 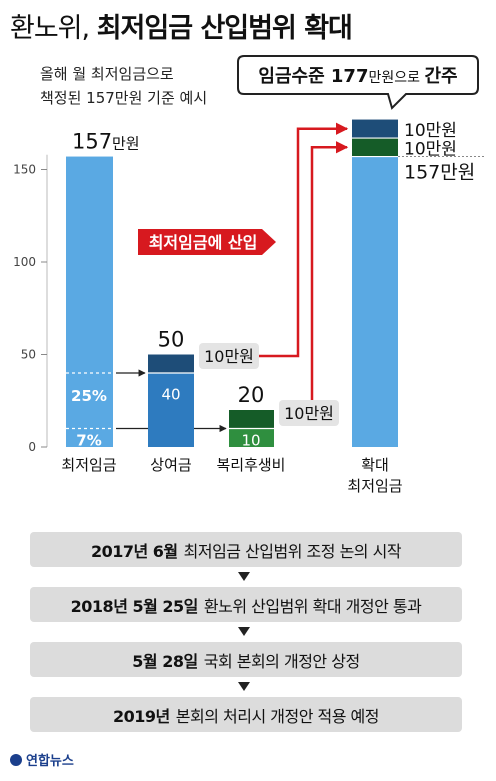 What do you see at coordinates (171, 363) in the screenshot?
I see `bar-bonus-excluded` at bounding box center [171, 363].